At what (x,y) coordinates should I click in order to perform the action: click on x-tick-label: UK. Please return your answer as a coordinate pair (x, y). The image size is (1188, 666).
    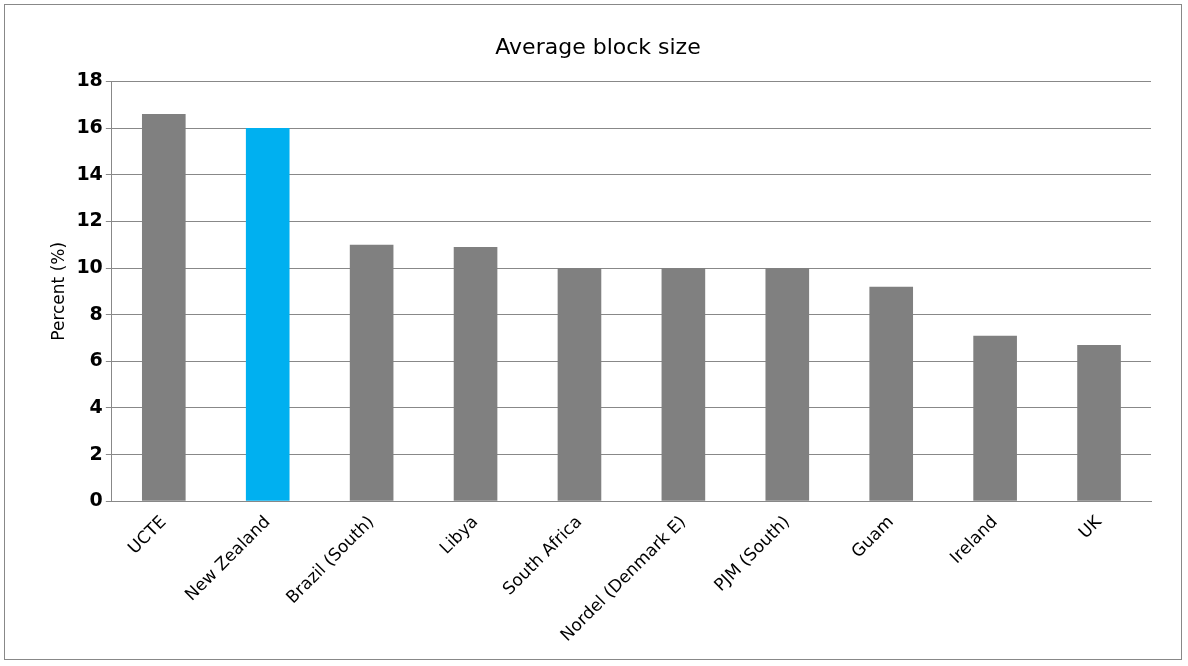
    Looking at the image, I should click on (1090, 526).